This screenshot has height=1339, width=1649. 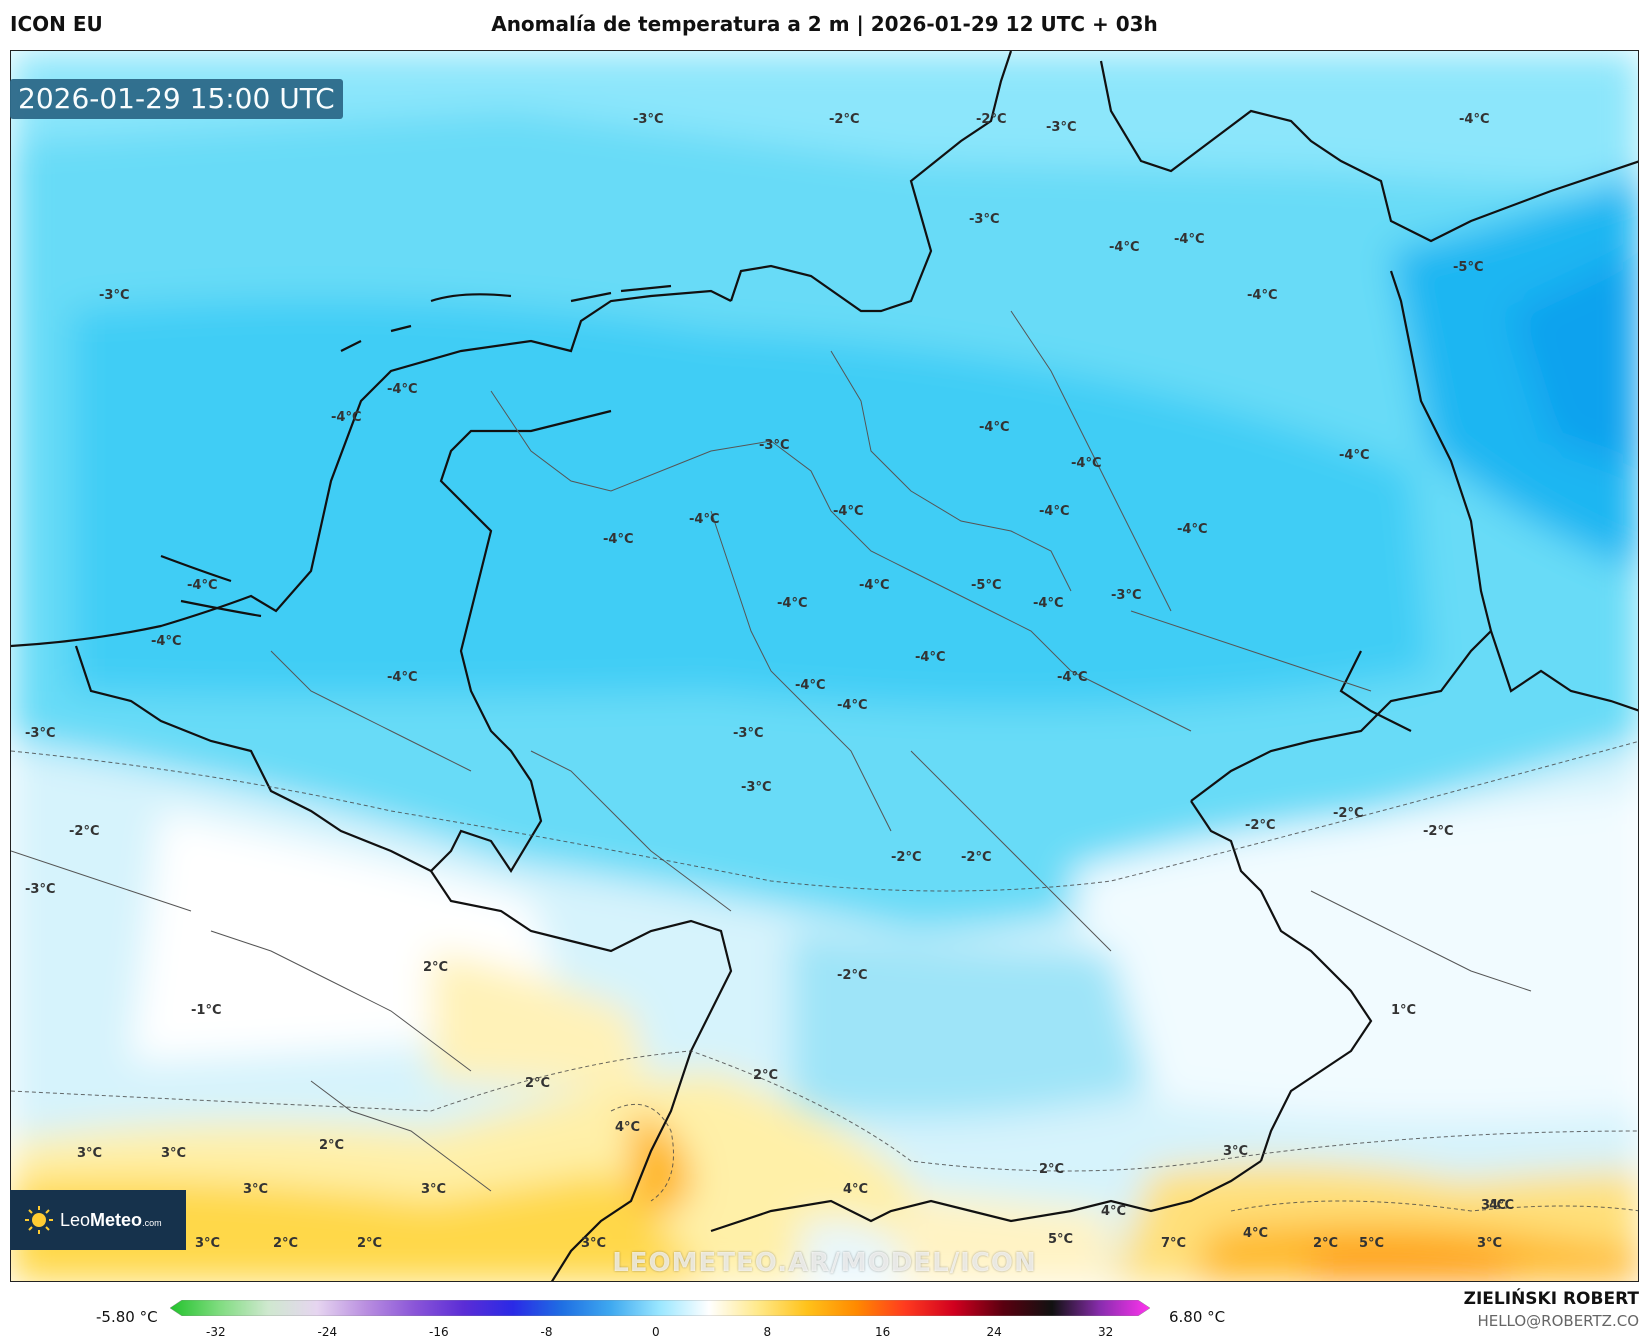 I want to click on temperature-label: 1°C, so click(x=1403, y=1010).